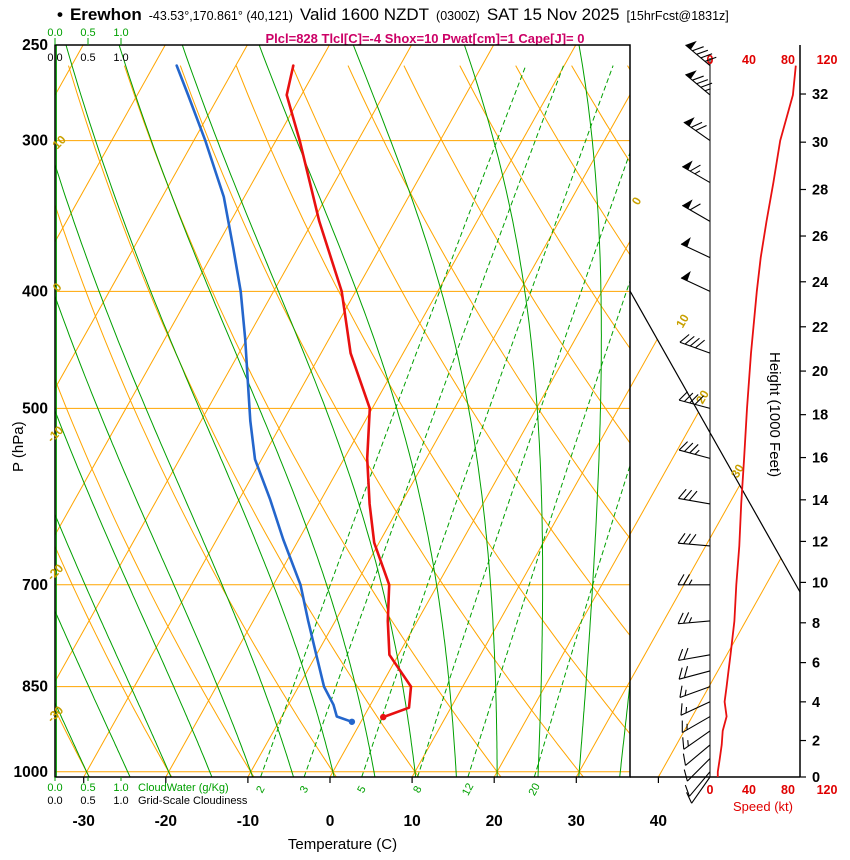  What do you see at coordinates (369, 803) in the screenshot?
I see `temperature-tick-labels: -30 -20 -10 0 10 20 30 40` at bounding box center [369, 803].